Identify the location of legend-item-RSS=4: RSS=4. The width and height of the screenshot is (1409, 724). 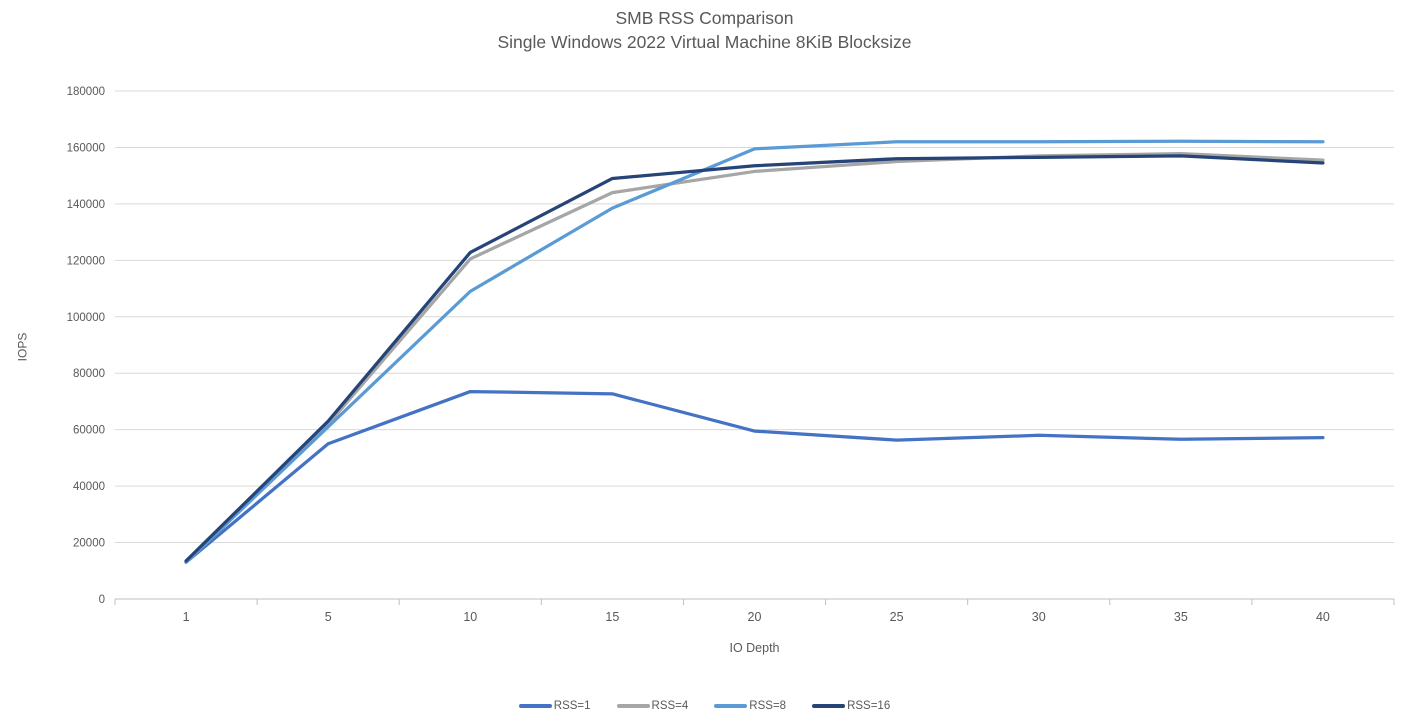
(652, 706).